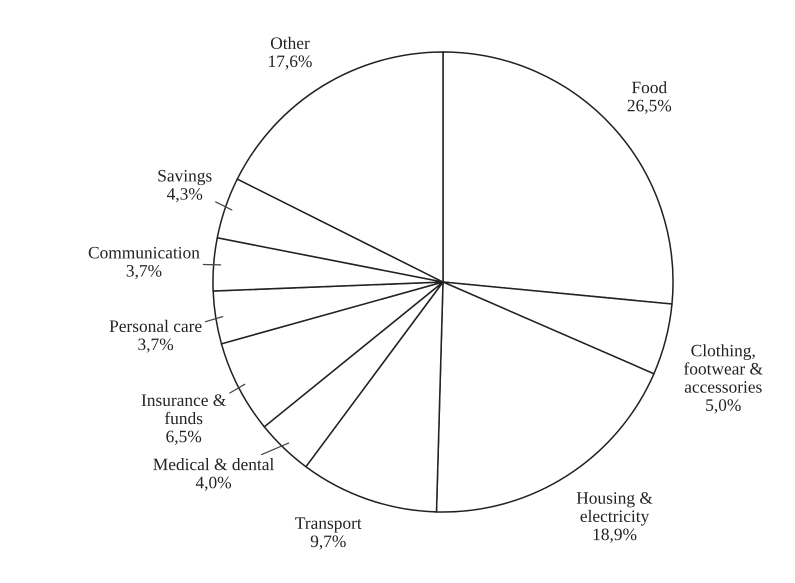 This screenshot has height=583, width=795. What do you see at coordinates (649, 87) in the screenshot?
I see `slice-label: Food` at bounding box center [649, 87].